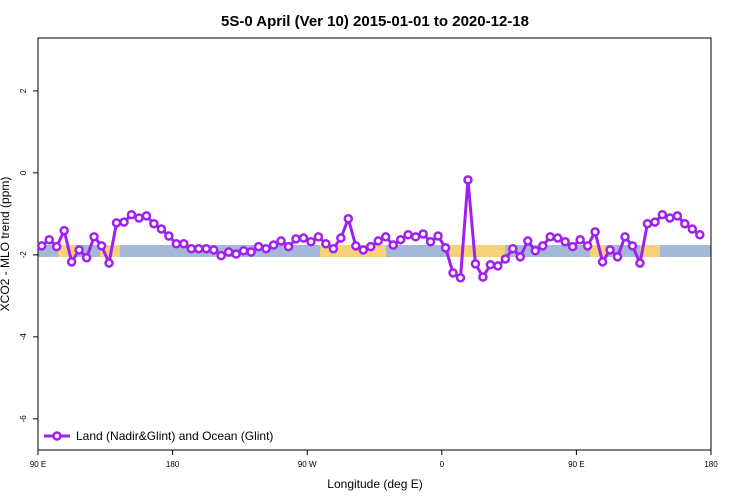 The image size is (750, 500). I want to click on legend-marker, so click(57, 436).